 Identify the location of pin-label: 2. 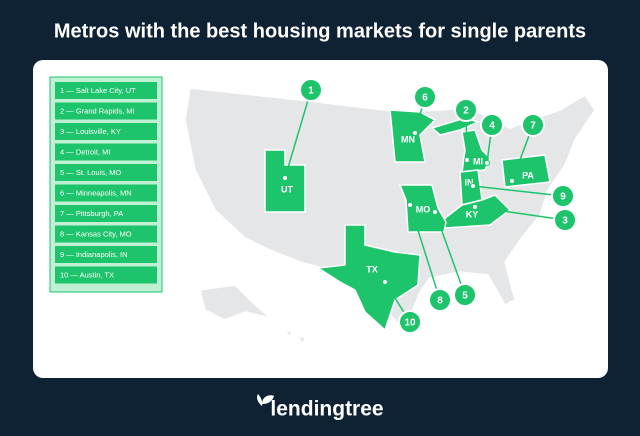
(466, 111).